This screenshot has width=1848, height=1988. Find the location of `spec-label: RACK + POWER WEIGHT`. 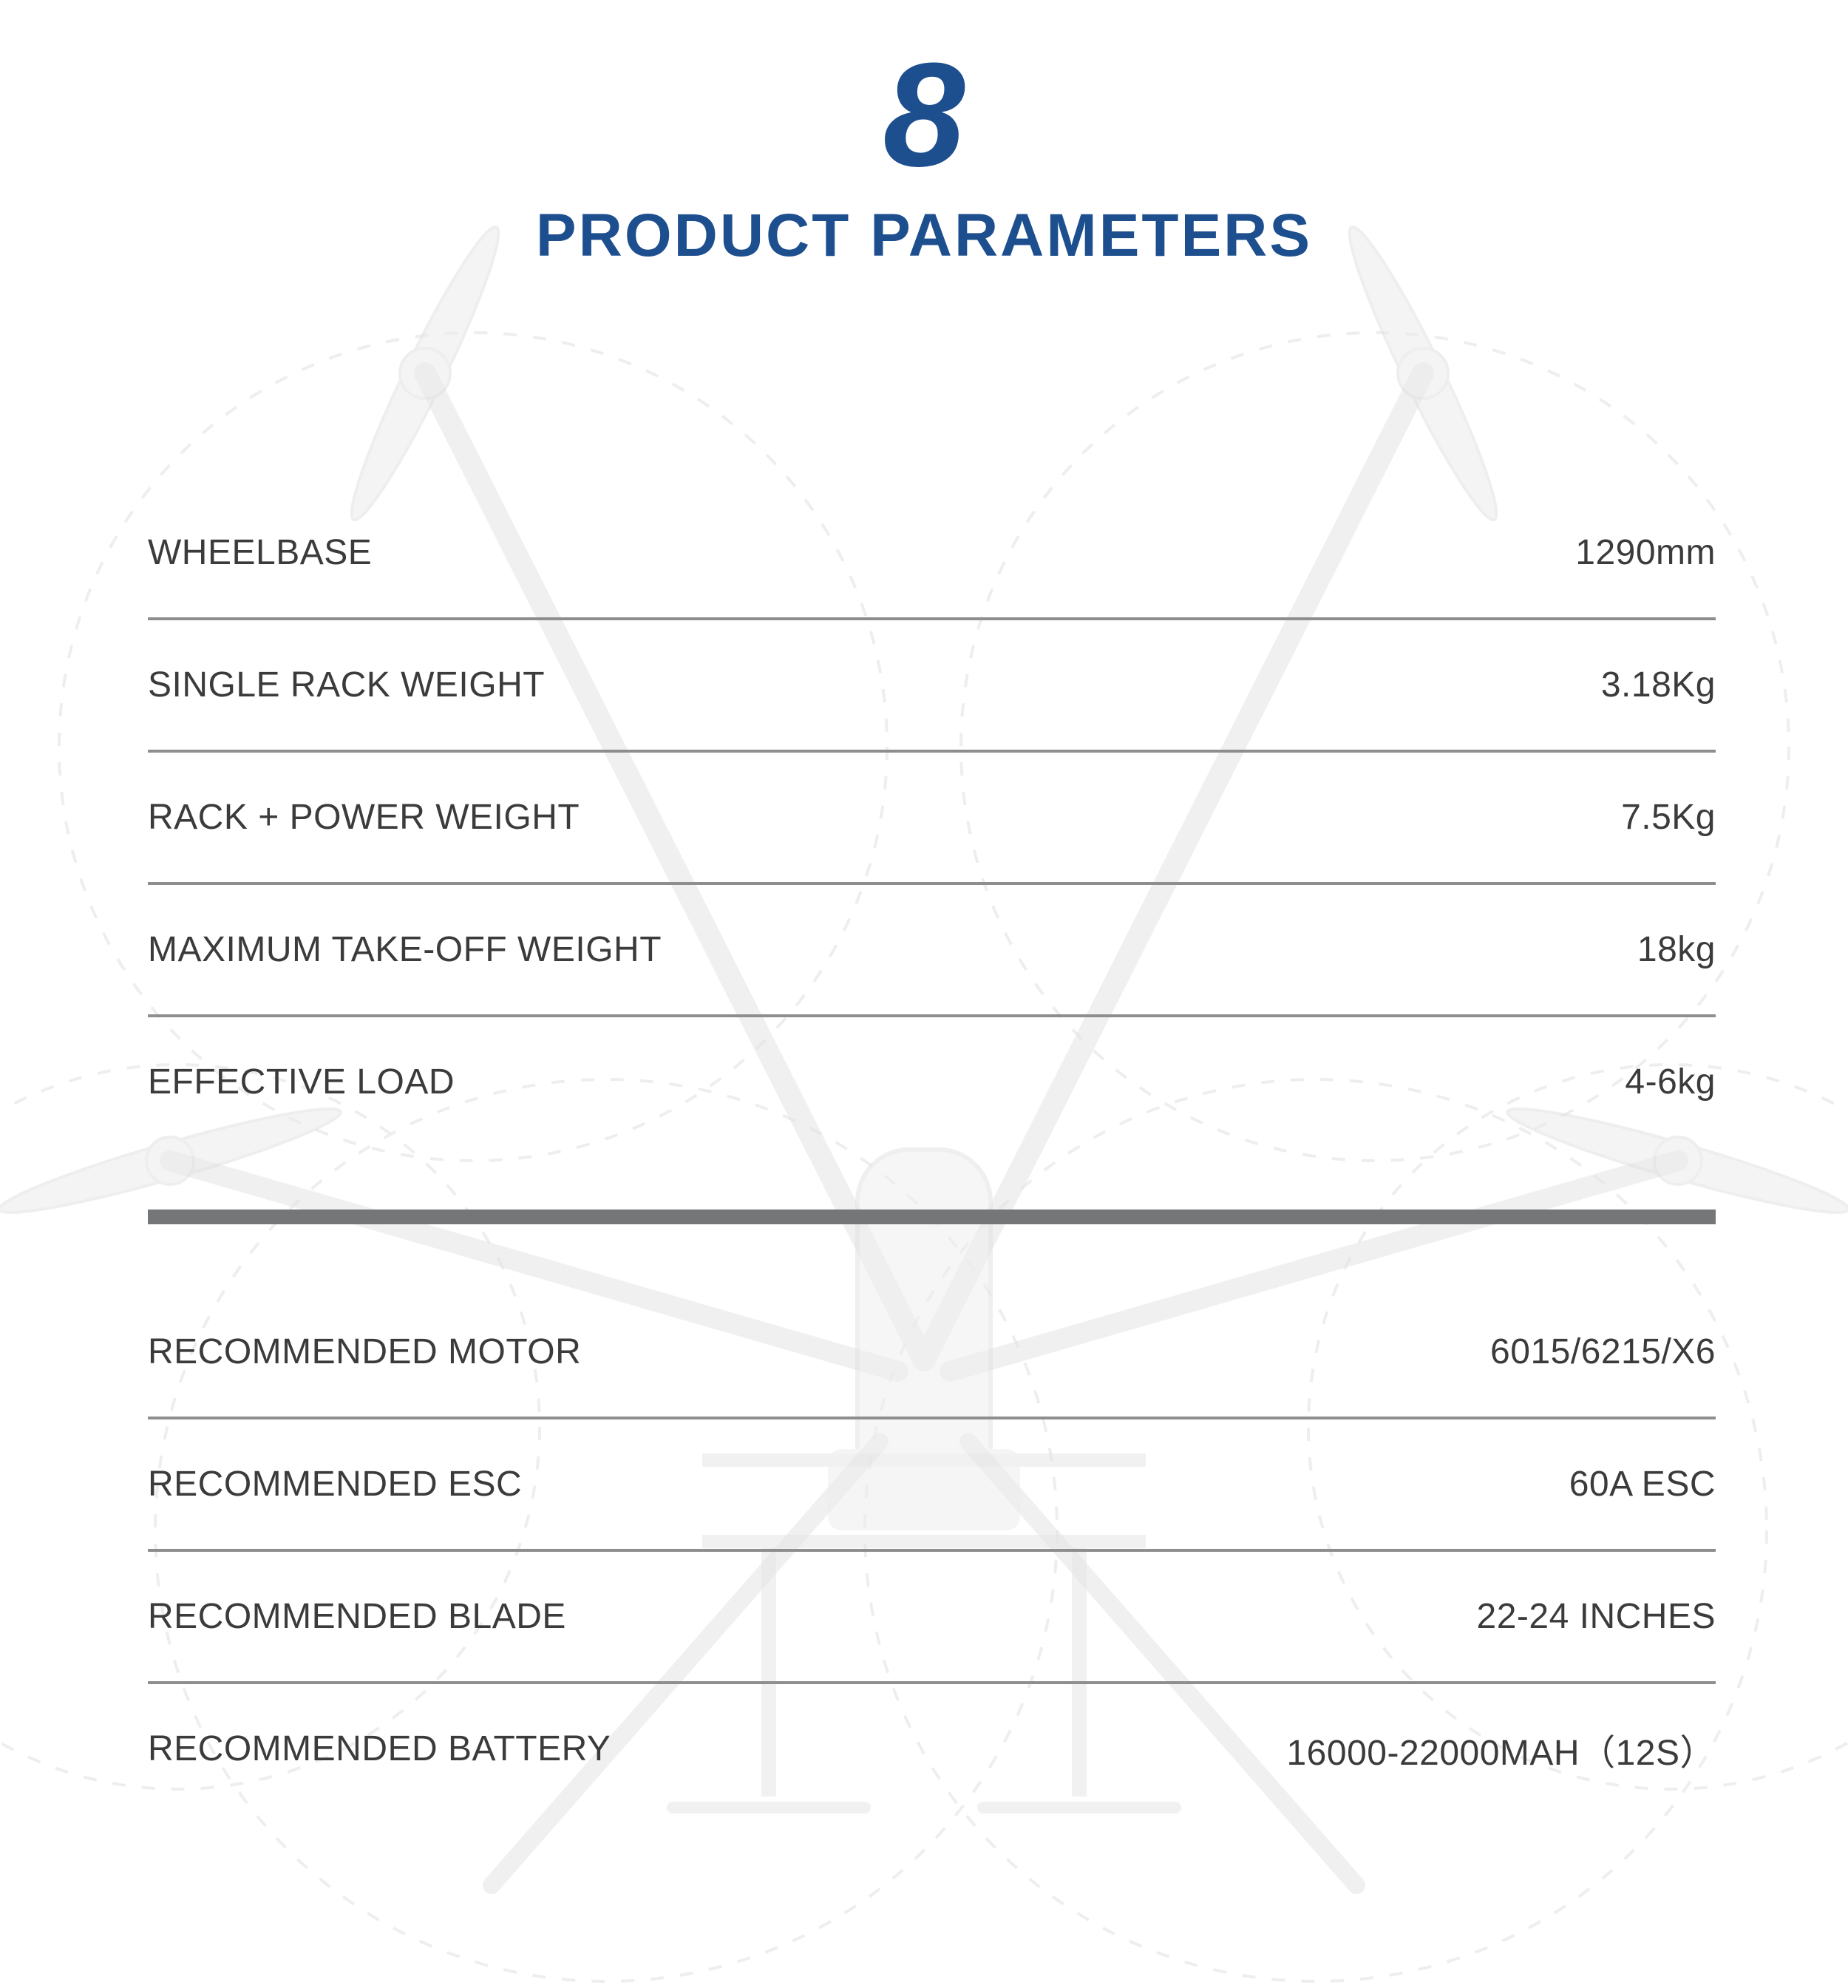

spec-label: RACK + POWER WEIGHT is located at coordinates (364, 818).